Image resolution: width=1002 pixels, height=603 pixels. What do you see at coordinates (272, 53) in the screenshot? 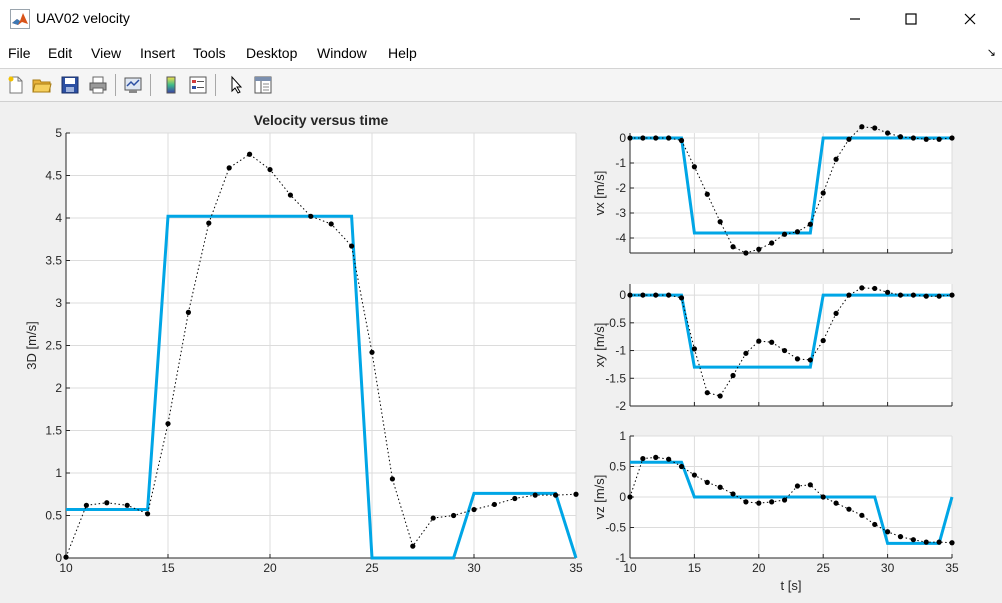
I see `menu-desktop: Desktop` at bounding box center [272, 53].